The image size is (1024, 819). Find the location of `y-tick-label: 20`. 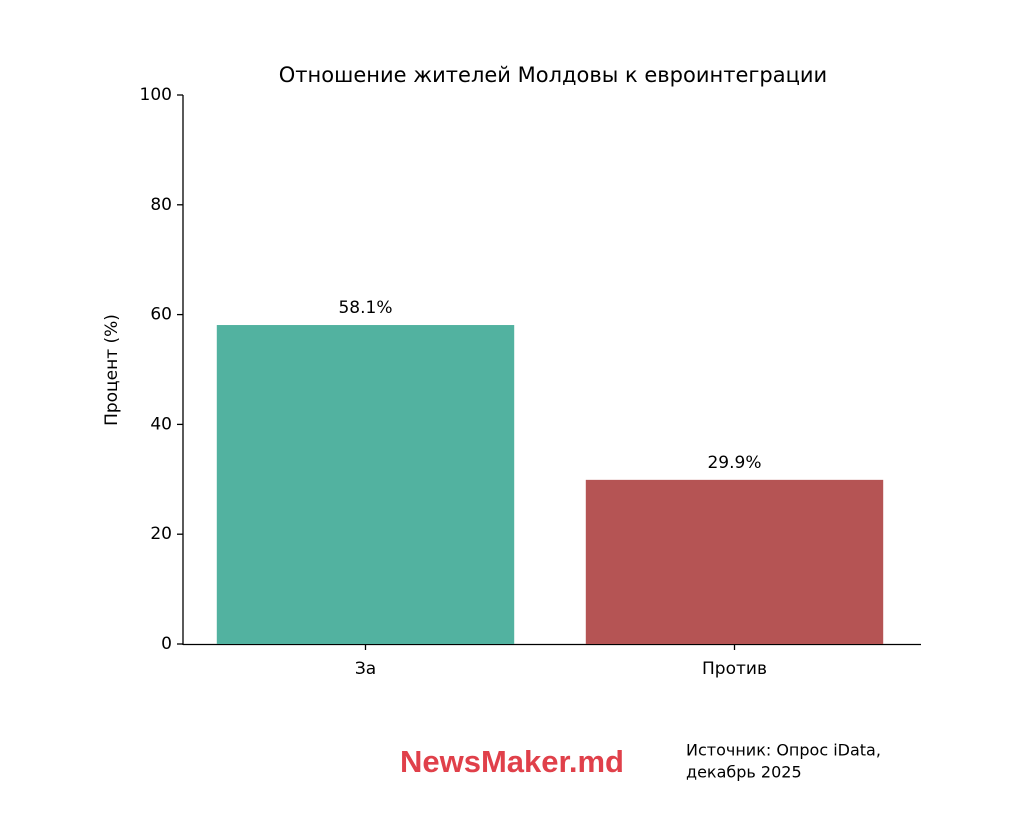

y-tick-label: 20 is located at coordinates (161, 534).